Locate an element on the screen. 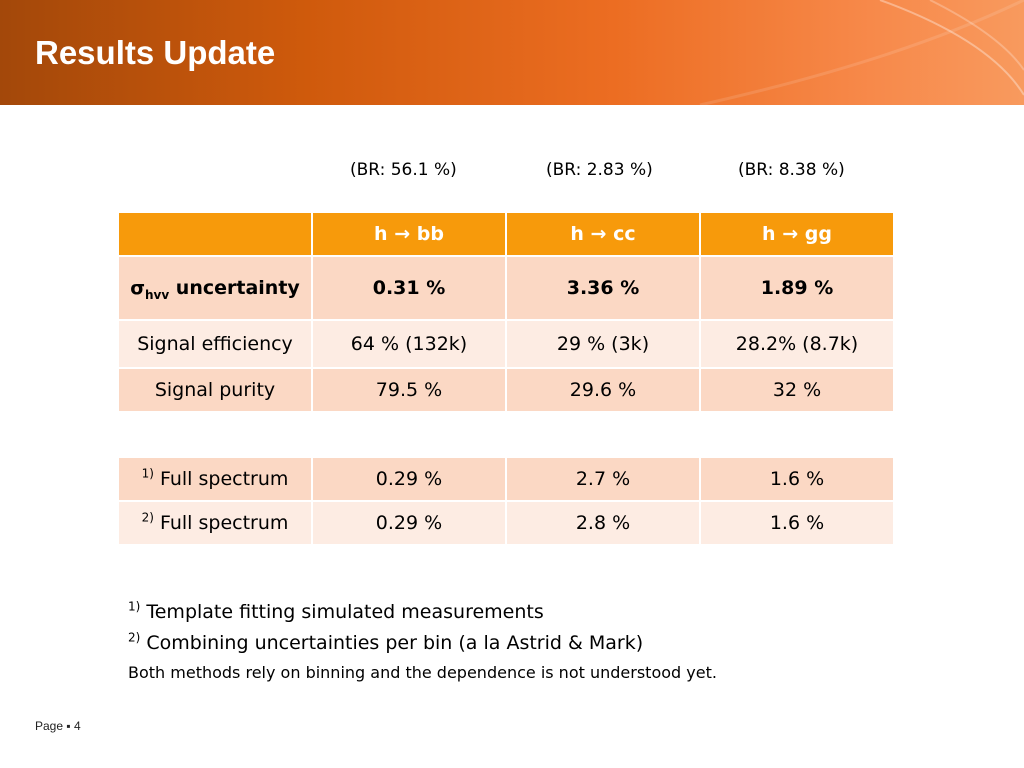 The image size is (1024, 768). footnote-text: Template fitting simulated measurements is located at coordinates (342, 612).